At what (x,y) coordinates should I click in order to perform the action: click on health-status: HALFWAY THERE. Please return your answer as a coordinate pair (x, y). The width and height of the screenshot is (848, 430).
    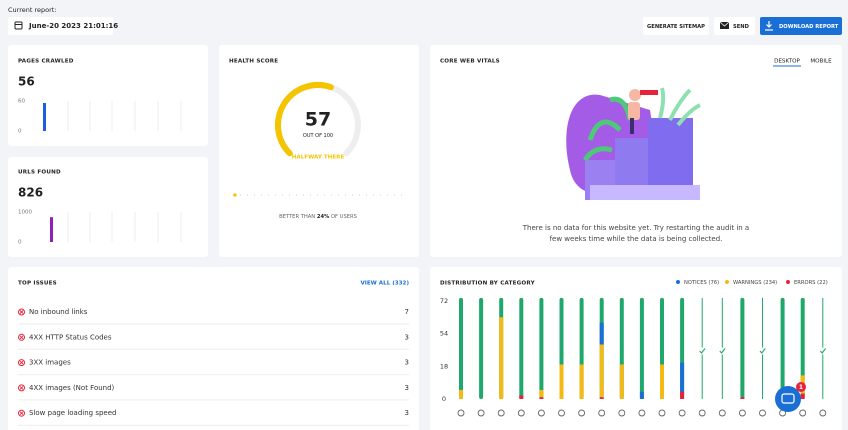
    Looking at the image, I should click on (318, 158).